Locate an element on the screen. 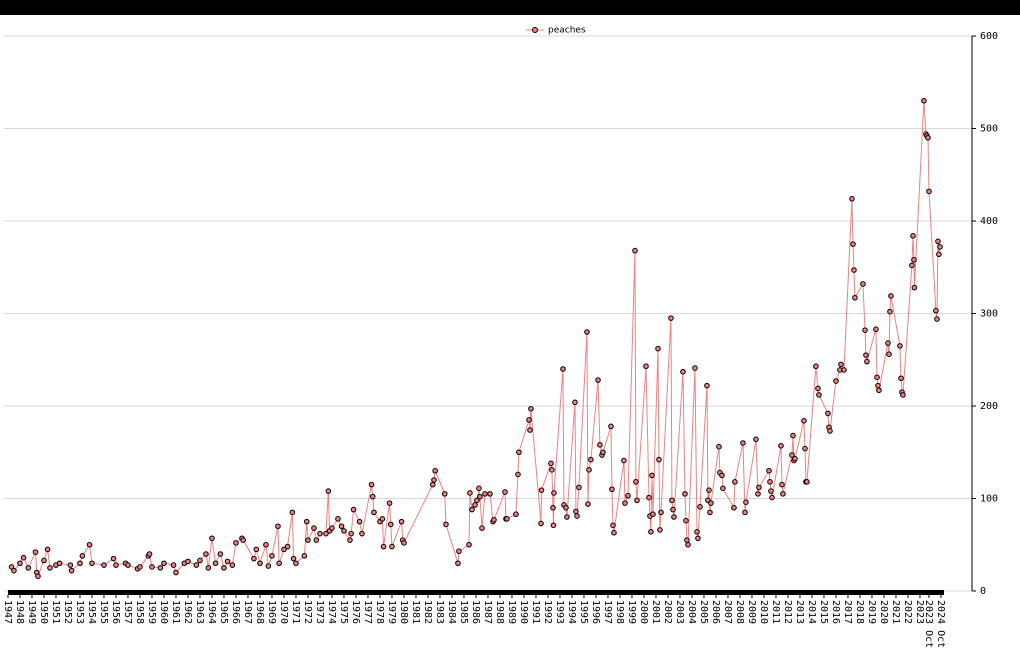  x-tick-label: 1970 is located at coordinates (283, 612).